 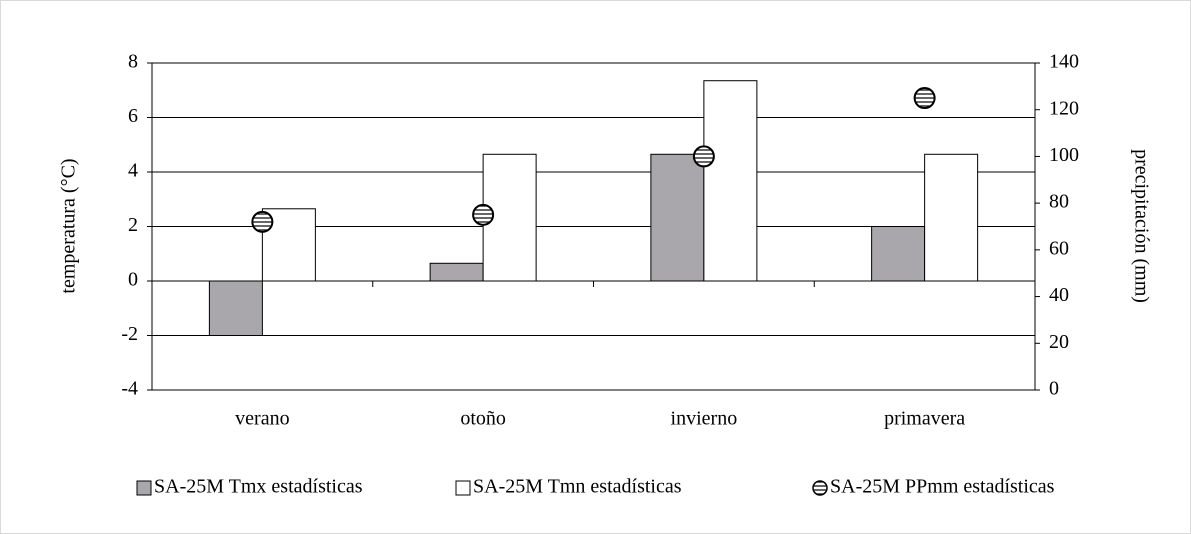 I want to click on x-tick-label: otoño, so click(x=483, y=419).